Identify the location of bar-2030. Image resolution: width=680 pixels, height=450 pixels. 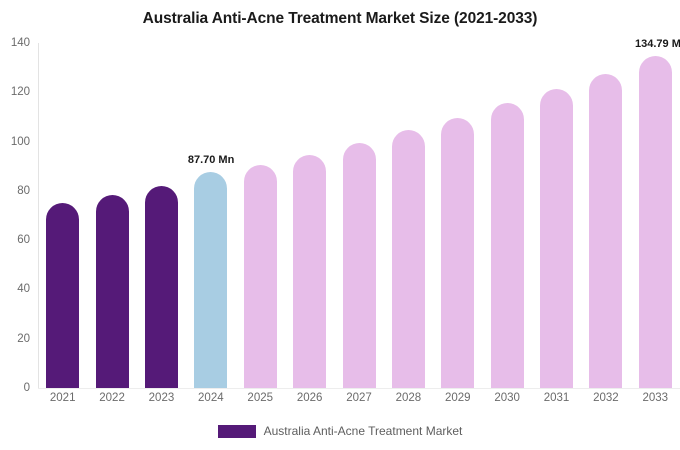
(507, 245).